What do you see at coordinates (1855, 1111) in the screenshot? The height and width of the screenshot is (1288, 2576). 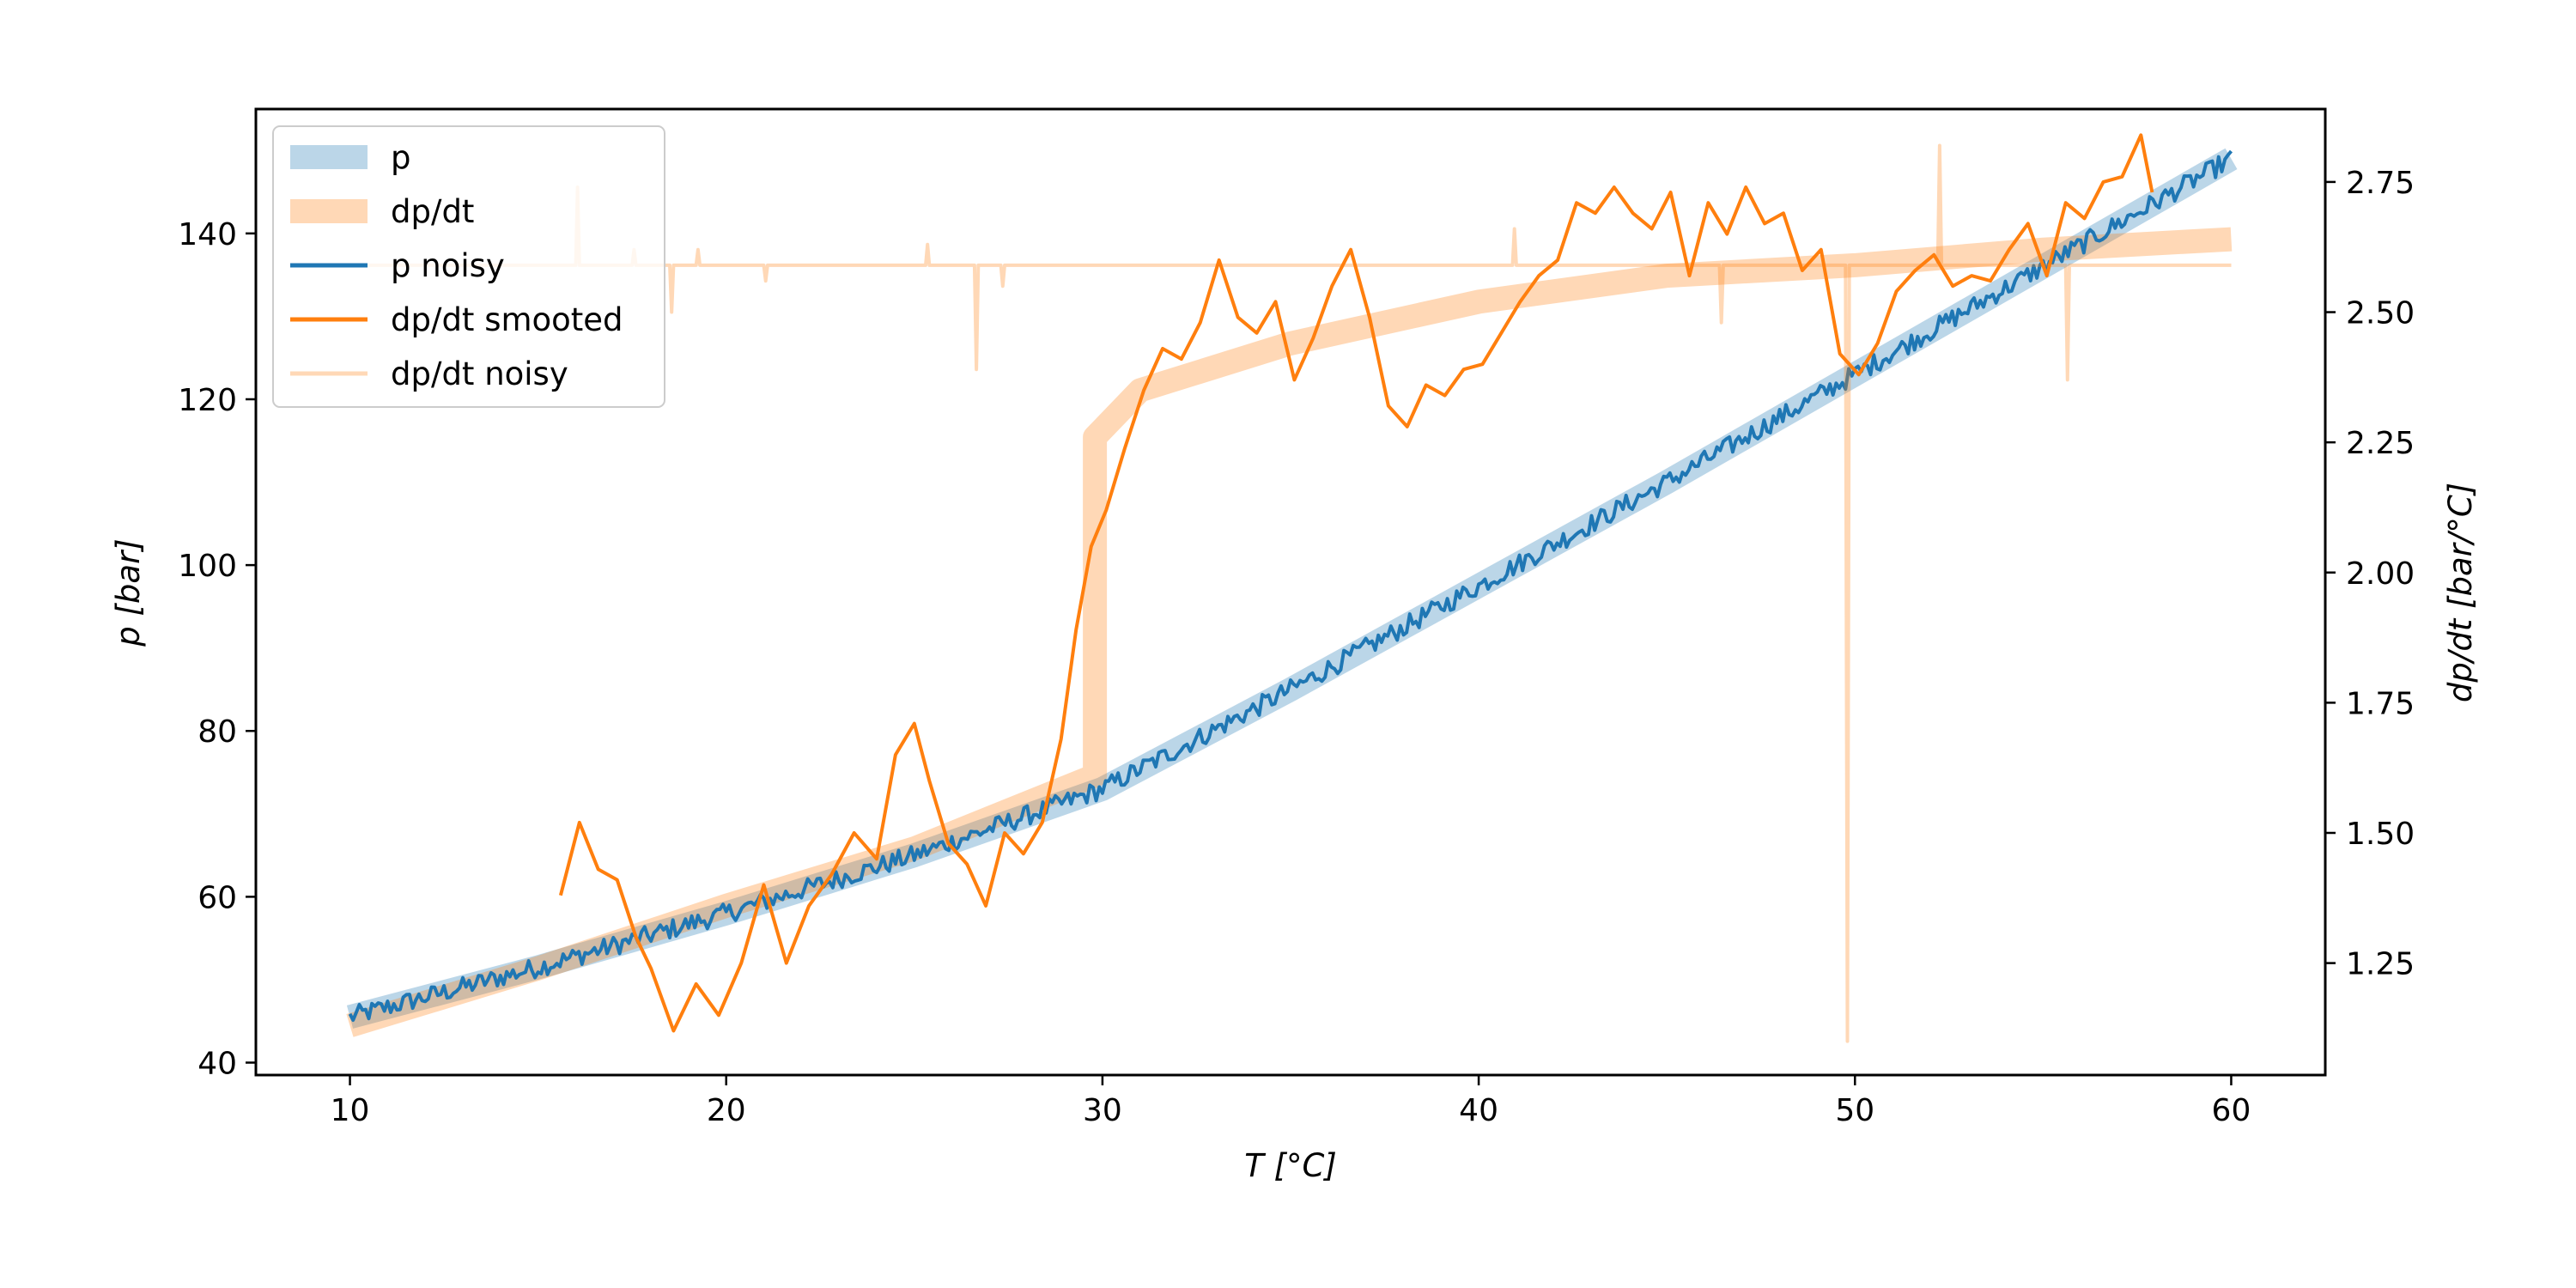 I see `x-tick-label: 50` at bounding box center [1855, 1111].